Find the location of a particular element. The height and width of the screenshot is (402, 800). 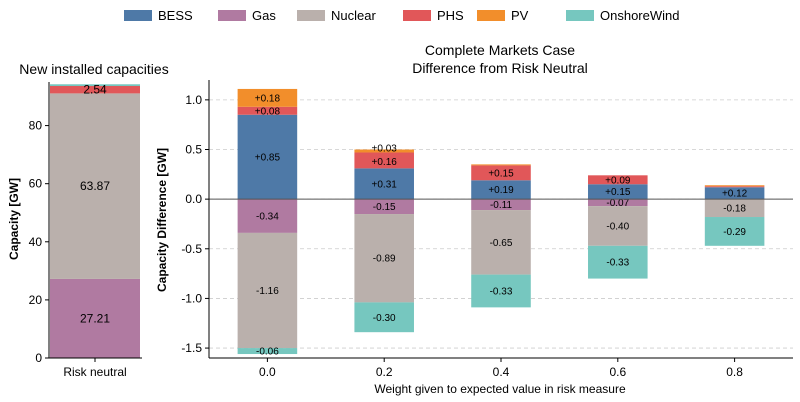

legend-label-bess: BESS is located at coordinates (175, 15).